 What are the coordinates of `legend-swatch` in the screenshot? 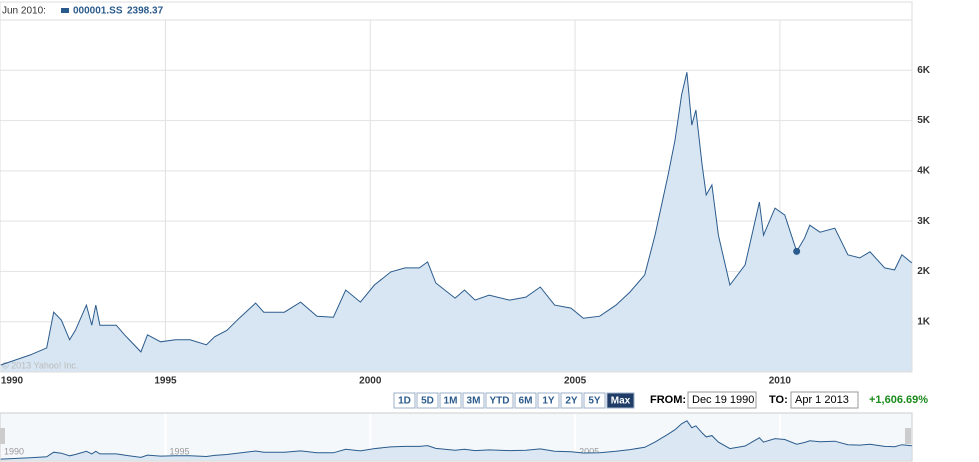 It's located at (65, 10).